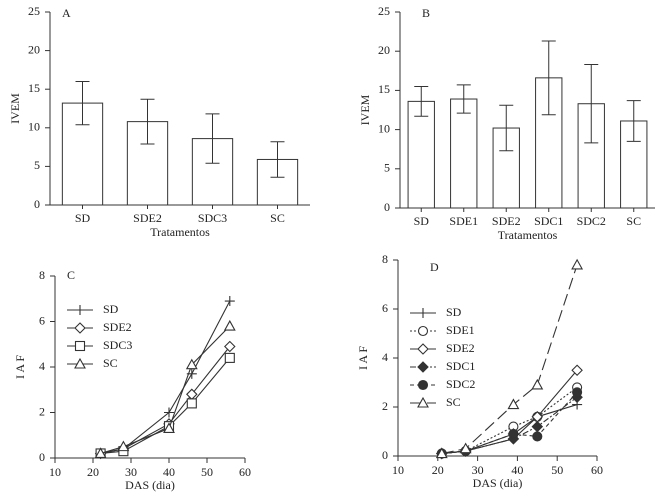 Image resolution: width=660 pixels, height=494 pixels. Describe the element at coordinates (633, 221) in the screenshot. I see `x-tick-label: SC` at that location.